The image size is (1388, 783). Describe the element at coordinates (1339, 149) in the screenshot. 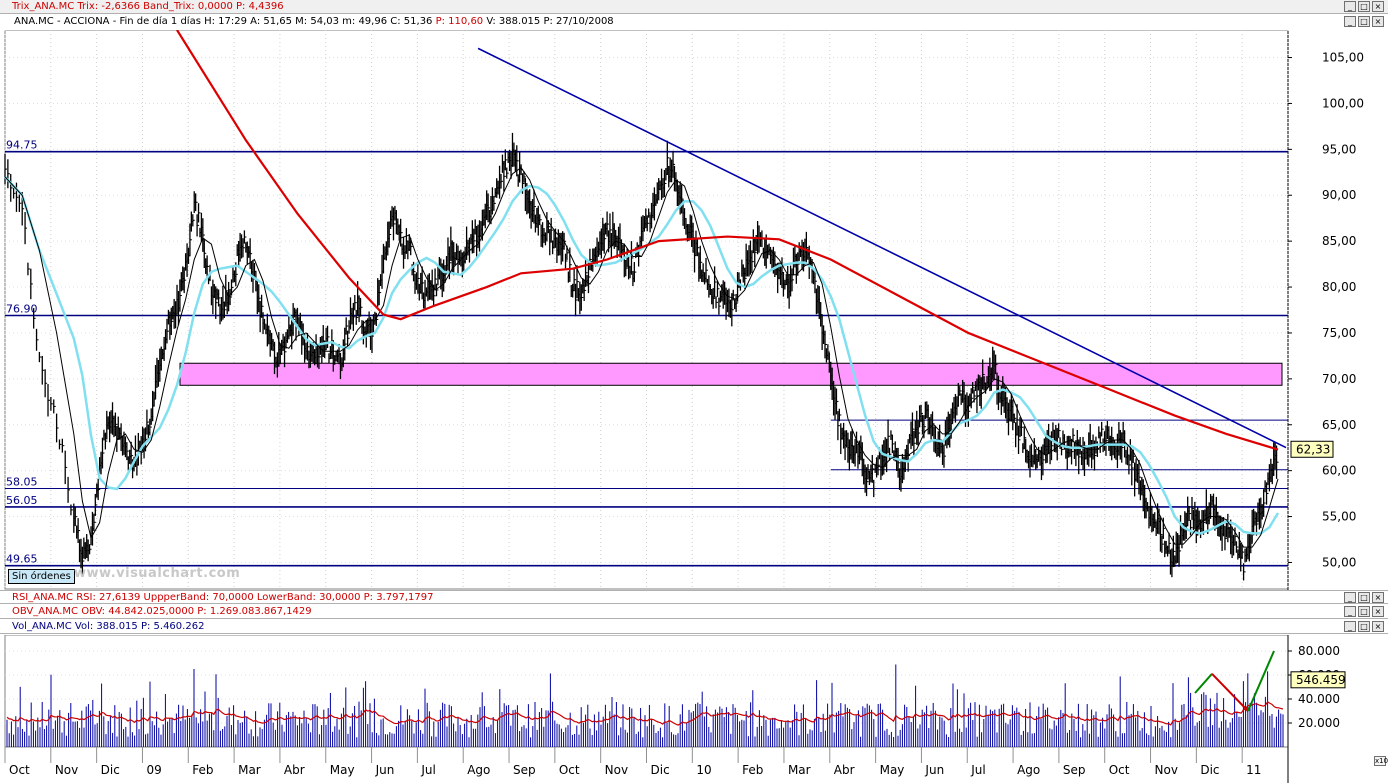

I see `y-tick-label: 95,00` at that location.